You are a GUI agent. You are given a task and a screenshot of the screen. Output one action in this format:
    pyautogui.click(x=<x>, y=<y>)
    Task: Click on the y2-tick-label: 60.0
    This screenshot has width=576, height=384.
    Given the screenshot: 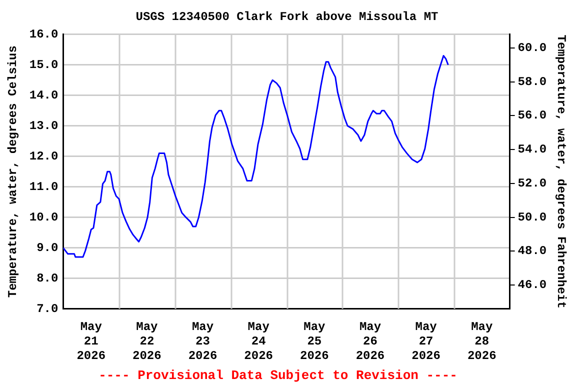 What is the action you would take?
    pyautogui.click(x=532, y=47)
    